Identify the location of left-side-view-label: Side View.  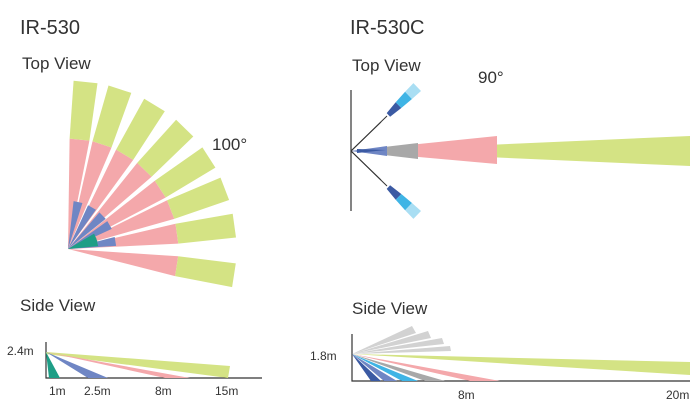
(58, 305).